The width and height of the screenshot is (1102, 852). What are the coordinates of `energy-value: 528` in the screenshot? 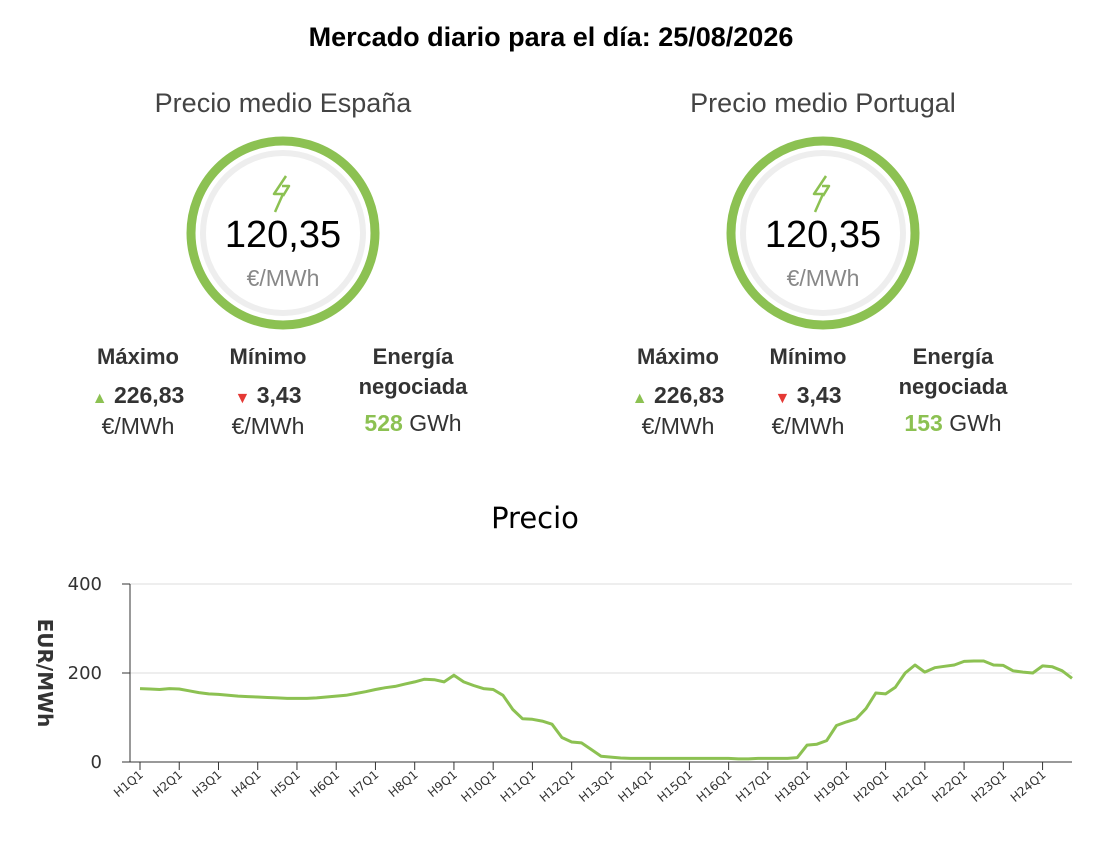 It's located at (383, 423).